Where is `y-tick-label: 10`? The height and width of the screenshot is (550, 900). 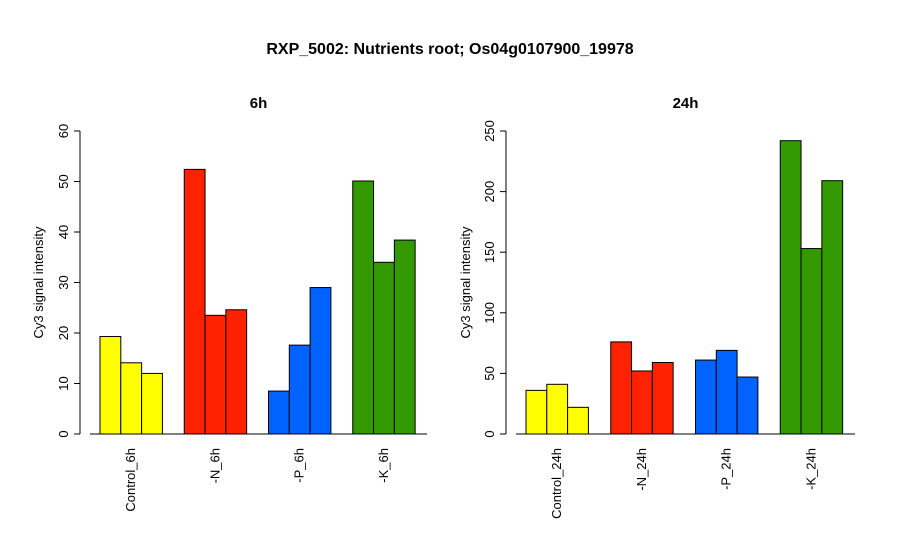 y-tick-label: 10 is located at coordinates (63, 383).